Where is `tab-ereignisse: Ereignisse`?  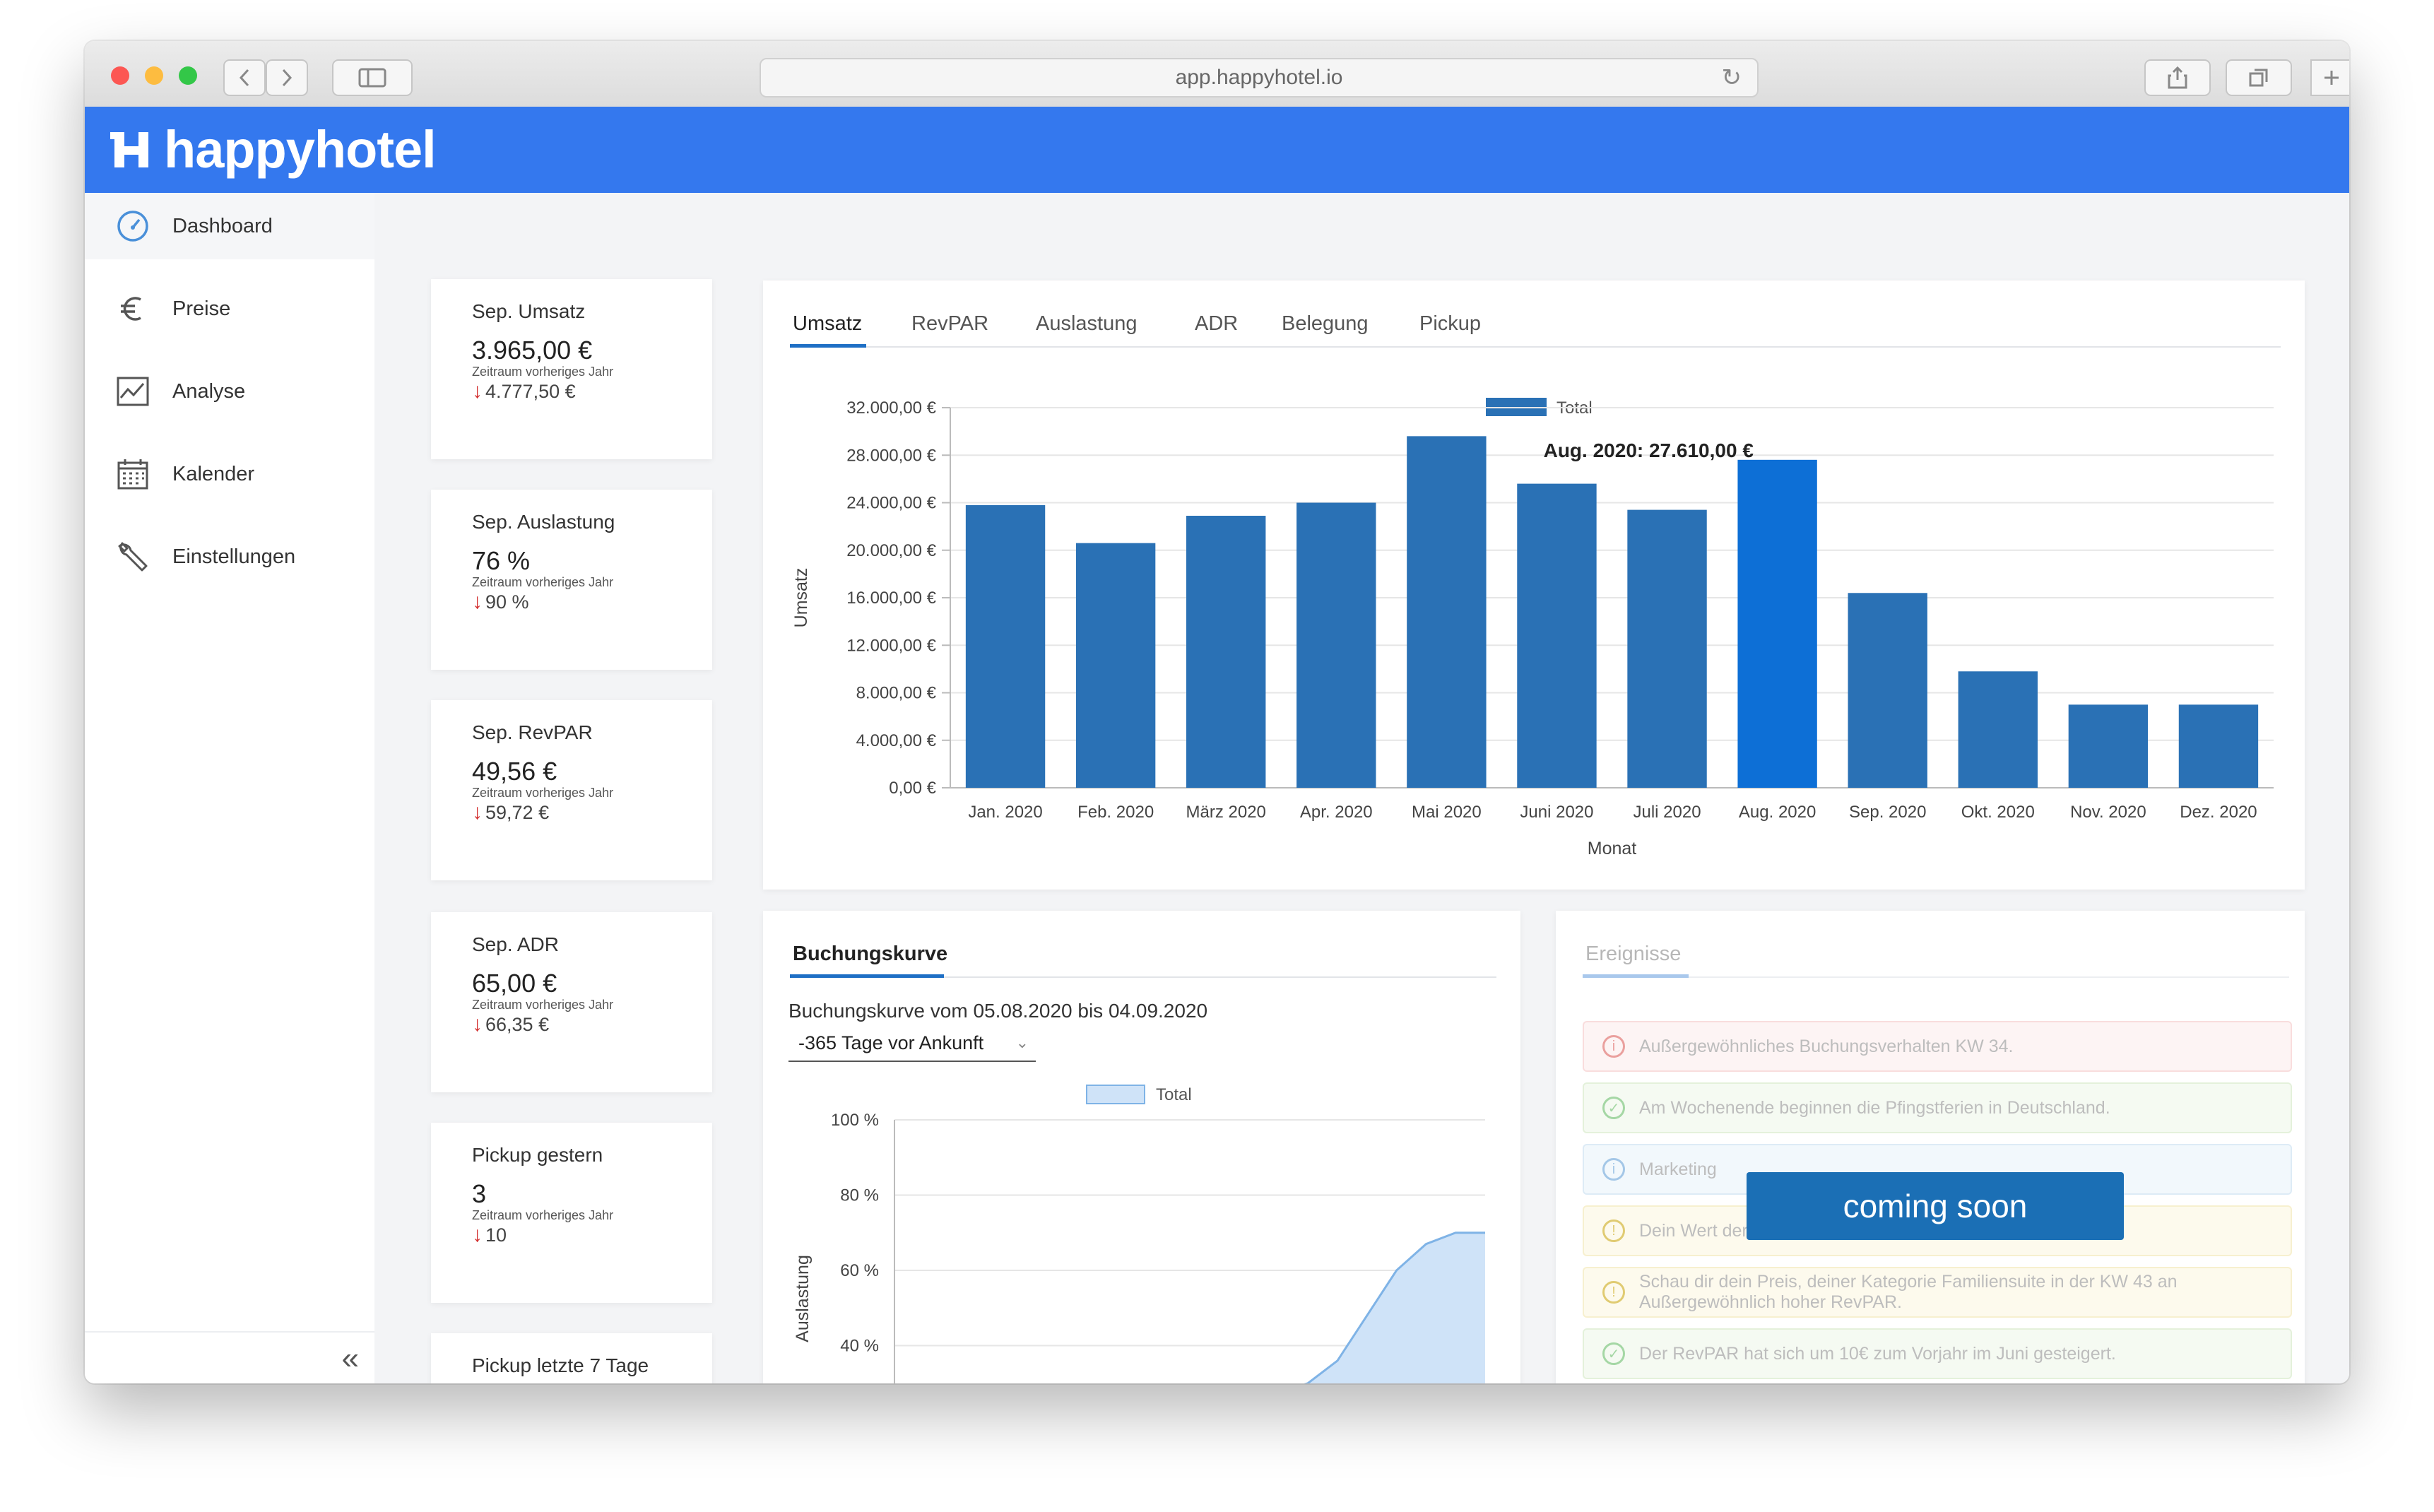 tab-ereignisse: Ereignisse is located at coordinates (1633, 954).